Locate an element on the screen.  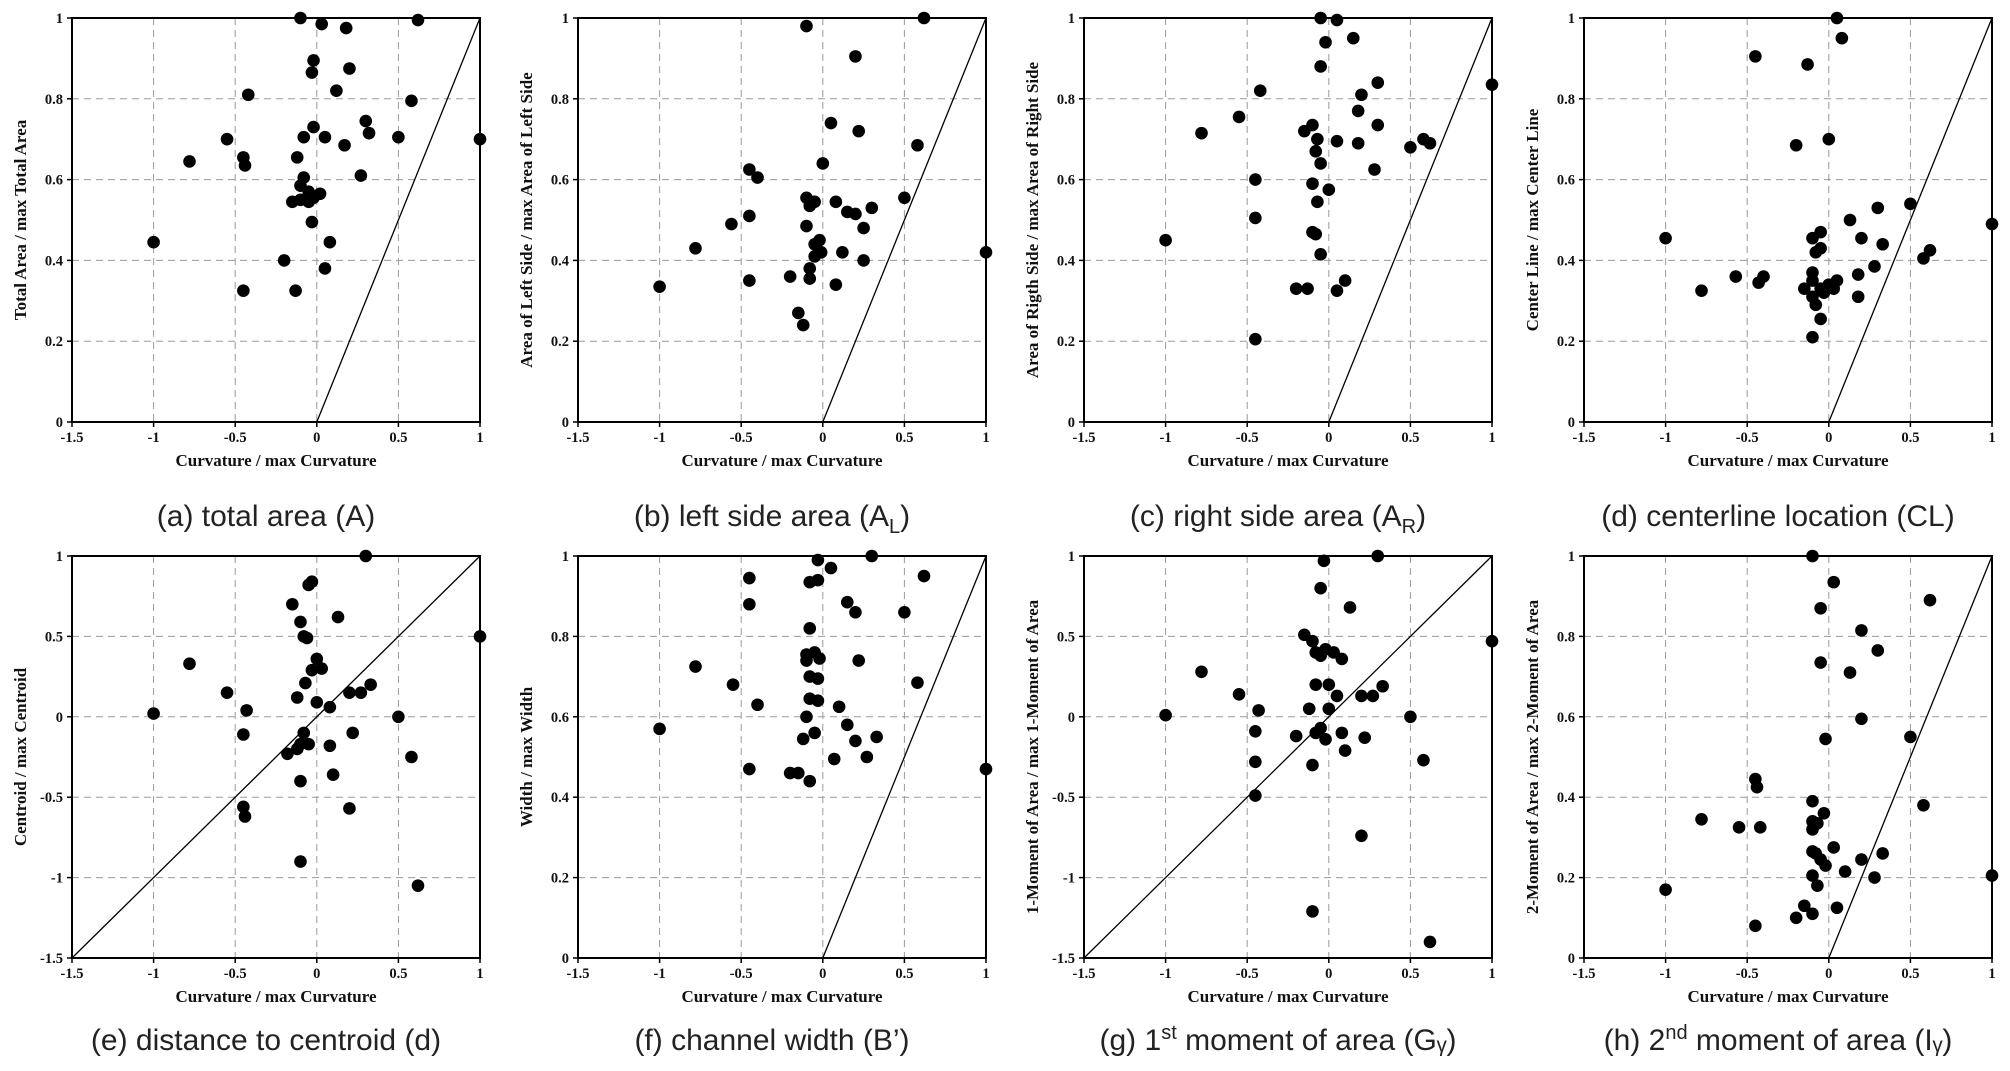
y-tick-label: 1 is located at coordinates (565, 19).